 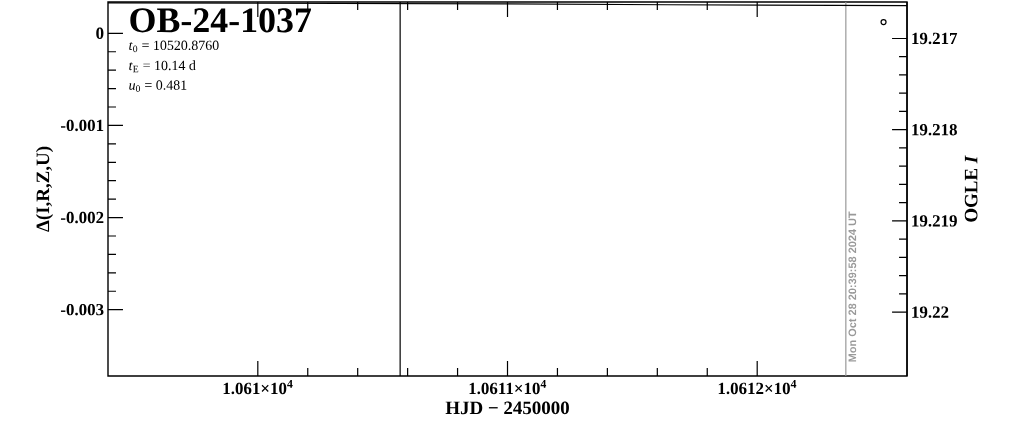 I want to click on x-tick-label: 1.061×10$^{4}$, so click(x=258, y=387).